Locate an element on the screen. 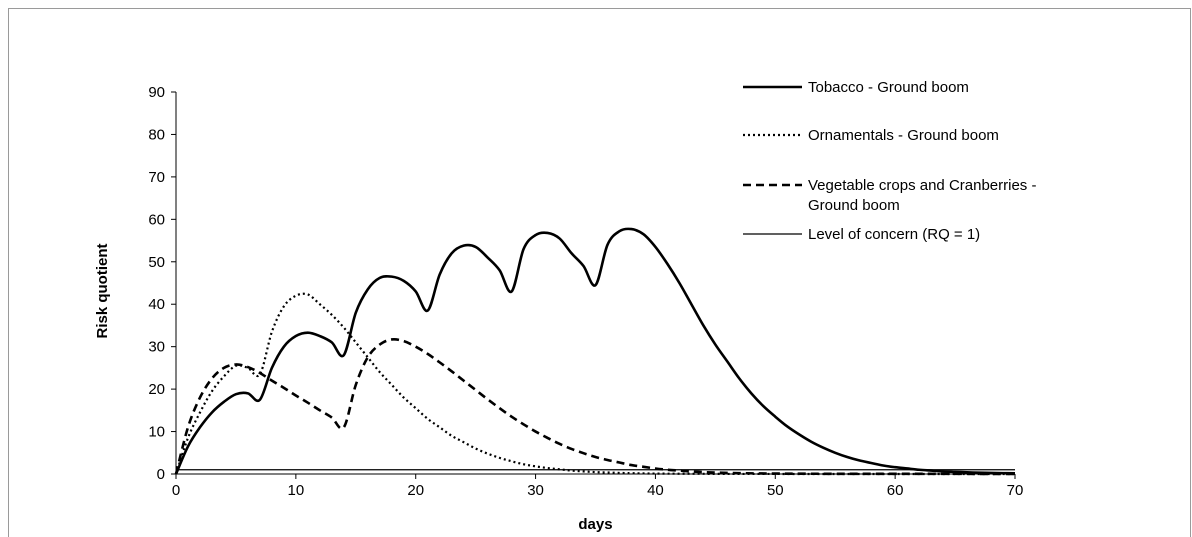  y-tick-label: 80 is located at coordinates (156, 134).